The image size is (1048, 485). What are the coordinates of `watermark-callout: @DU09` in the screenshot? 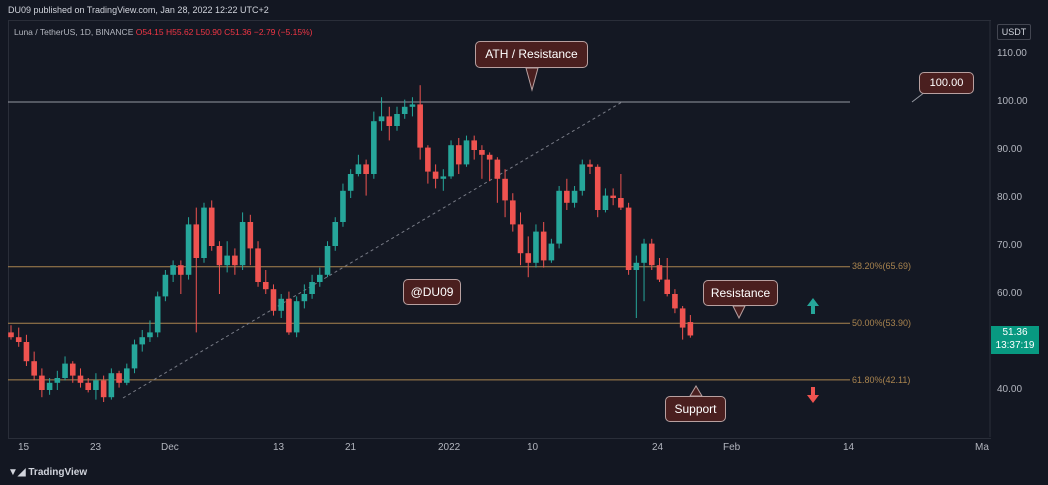 It's located at (432, 292).